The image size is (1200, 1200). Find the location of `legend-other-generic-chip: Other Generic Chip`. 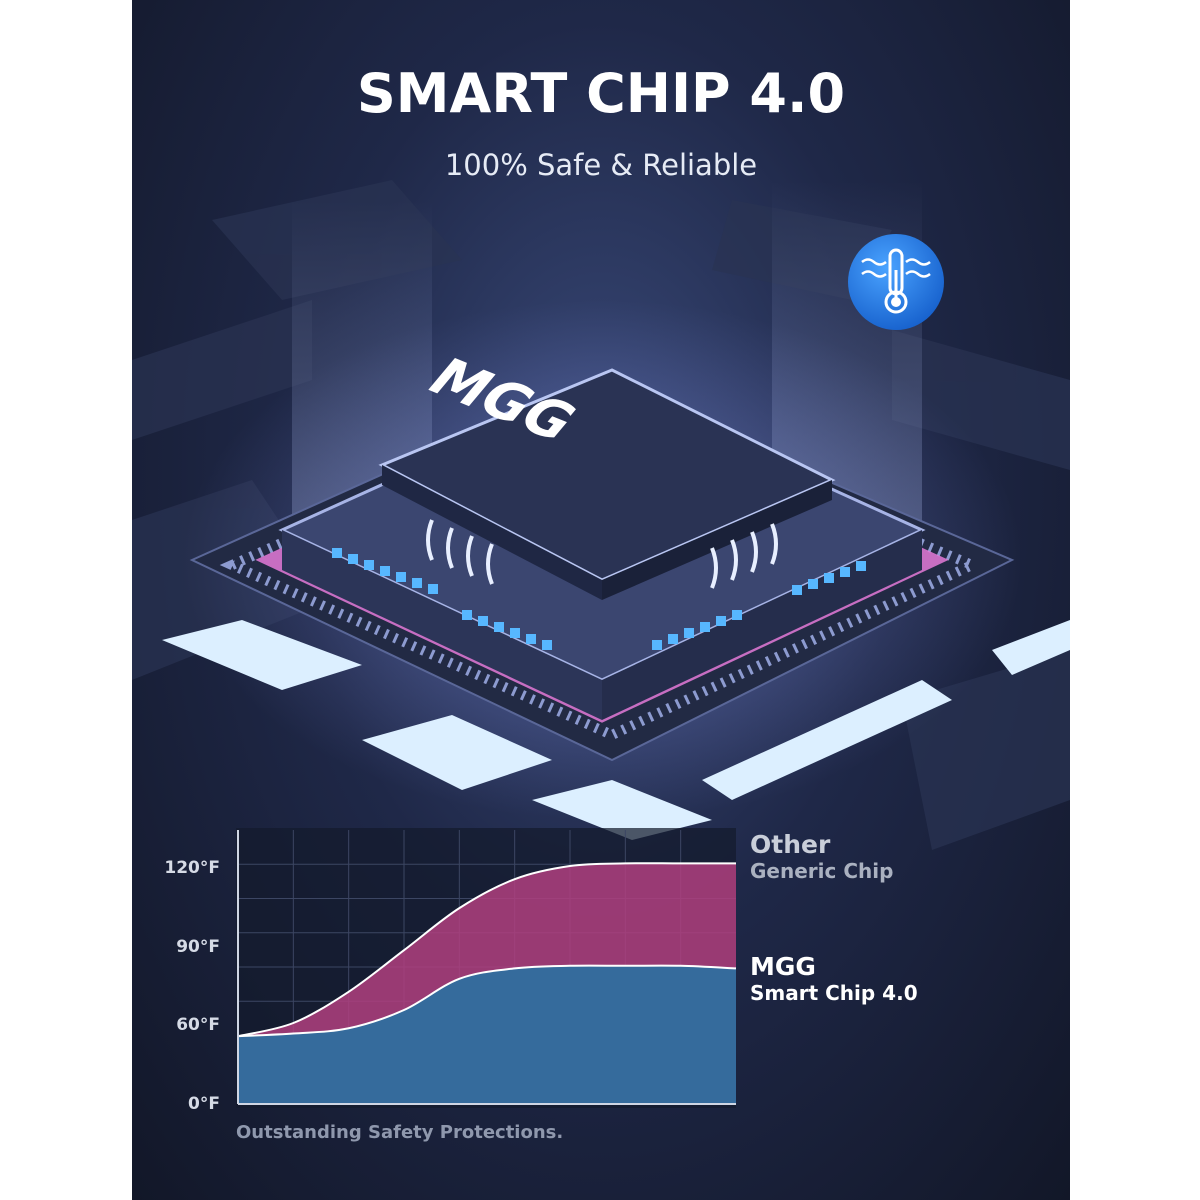

legend-other-generic-chip: Other Generic Chip is located at coordinates (821, 856).